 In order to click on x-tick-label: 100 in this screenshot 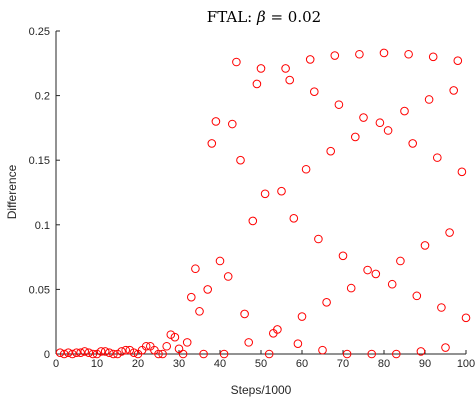, I will do `click(466, 364)`.